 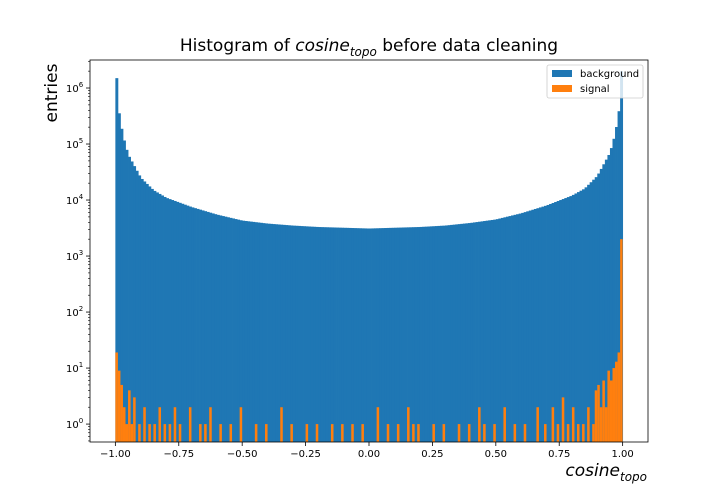 What do you see at coordinates (367, 451) in the screenshot?
I see `x-axis: −1.00 −0.75 −0.50 −0.25 0.00 0.25 0.50 0.75 1.00` at bounding box center [367, 451].